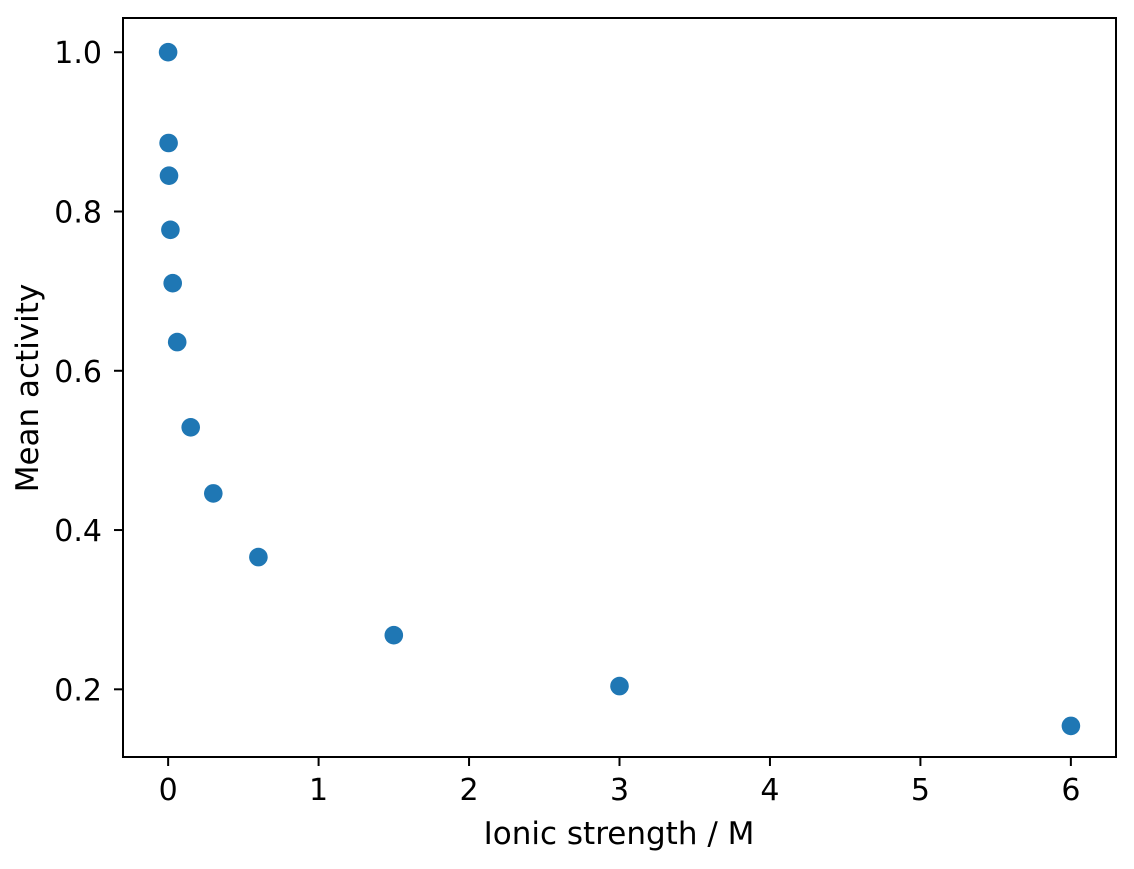 The image size is (1134, 869). What do you see at coordinates (468, 790) in the screenshot?
I see `x-tick-label: 2` at bounding box center [468, 790].